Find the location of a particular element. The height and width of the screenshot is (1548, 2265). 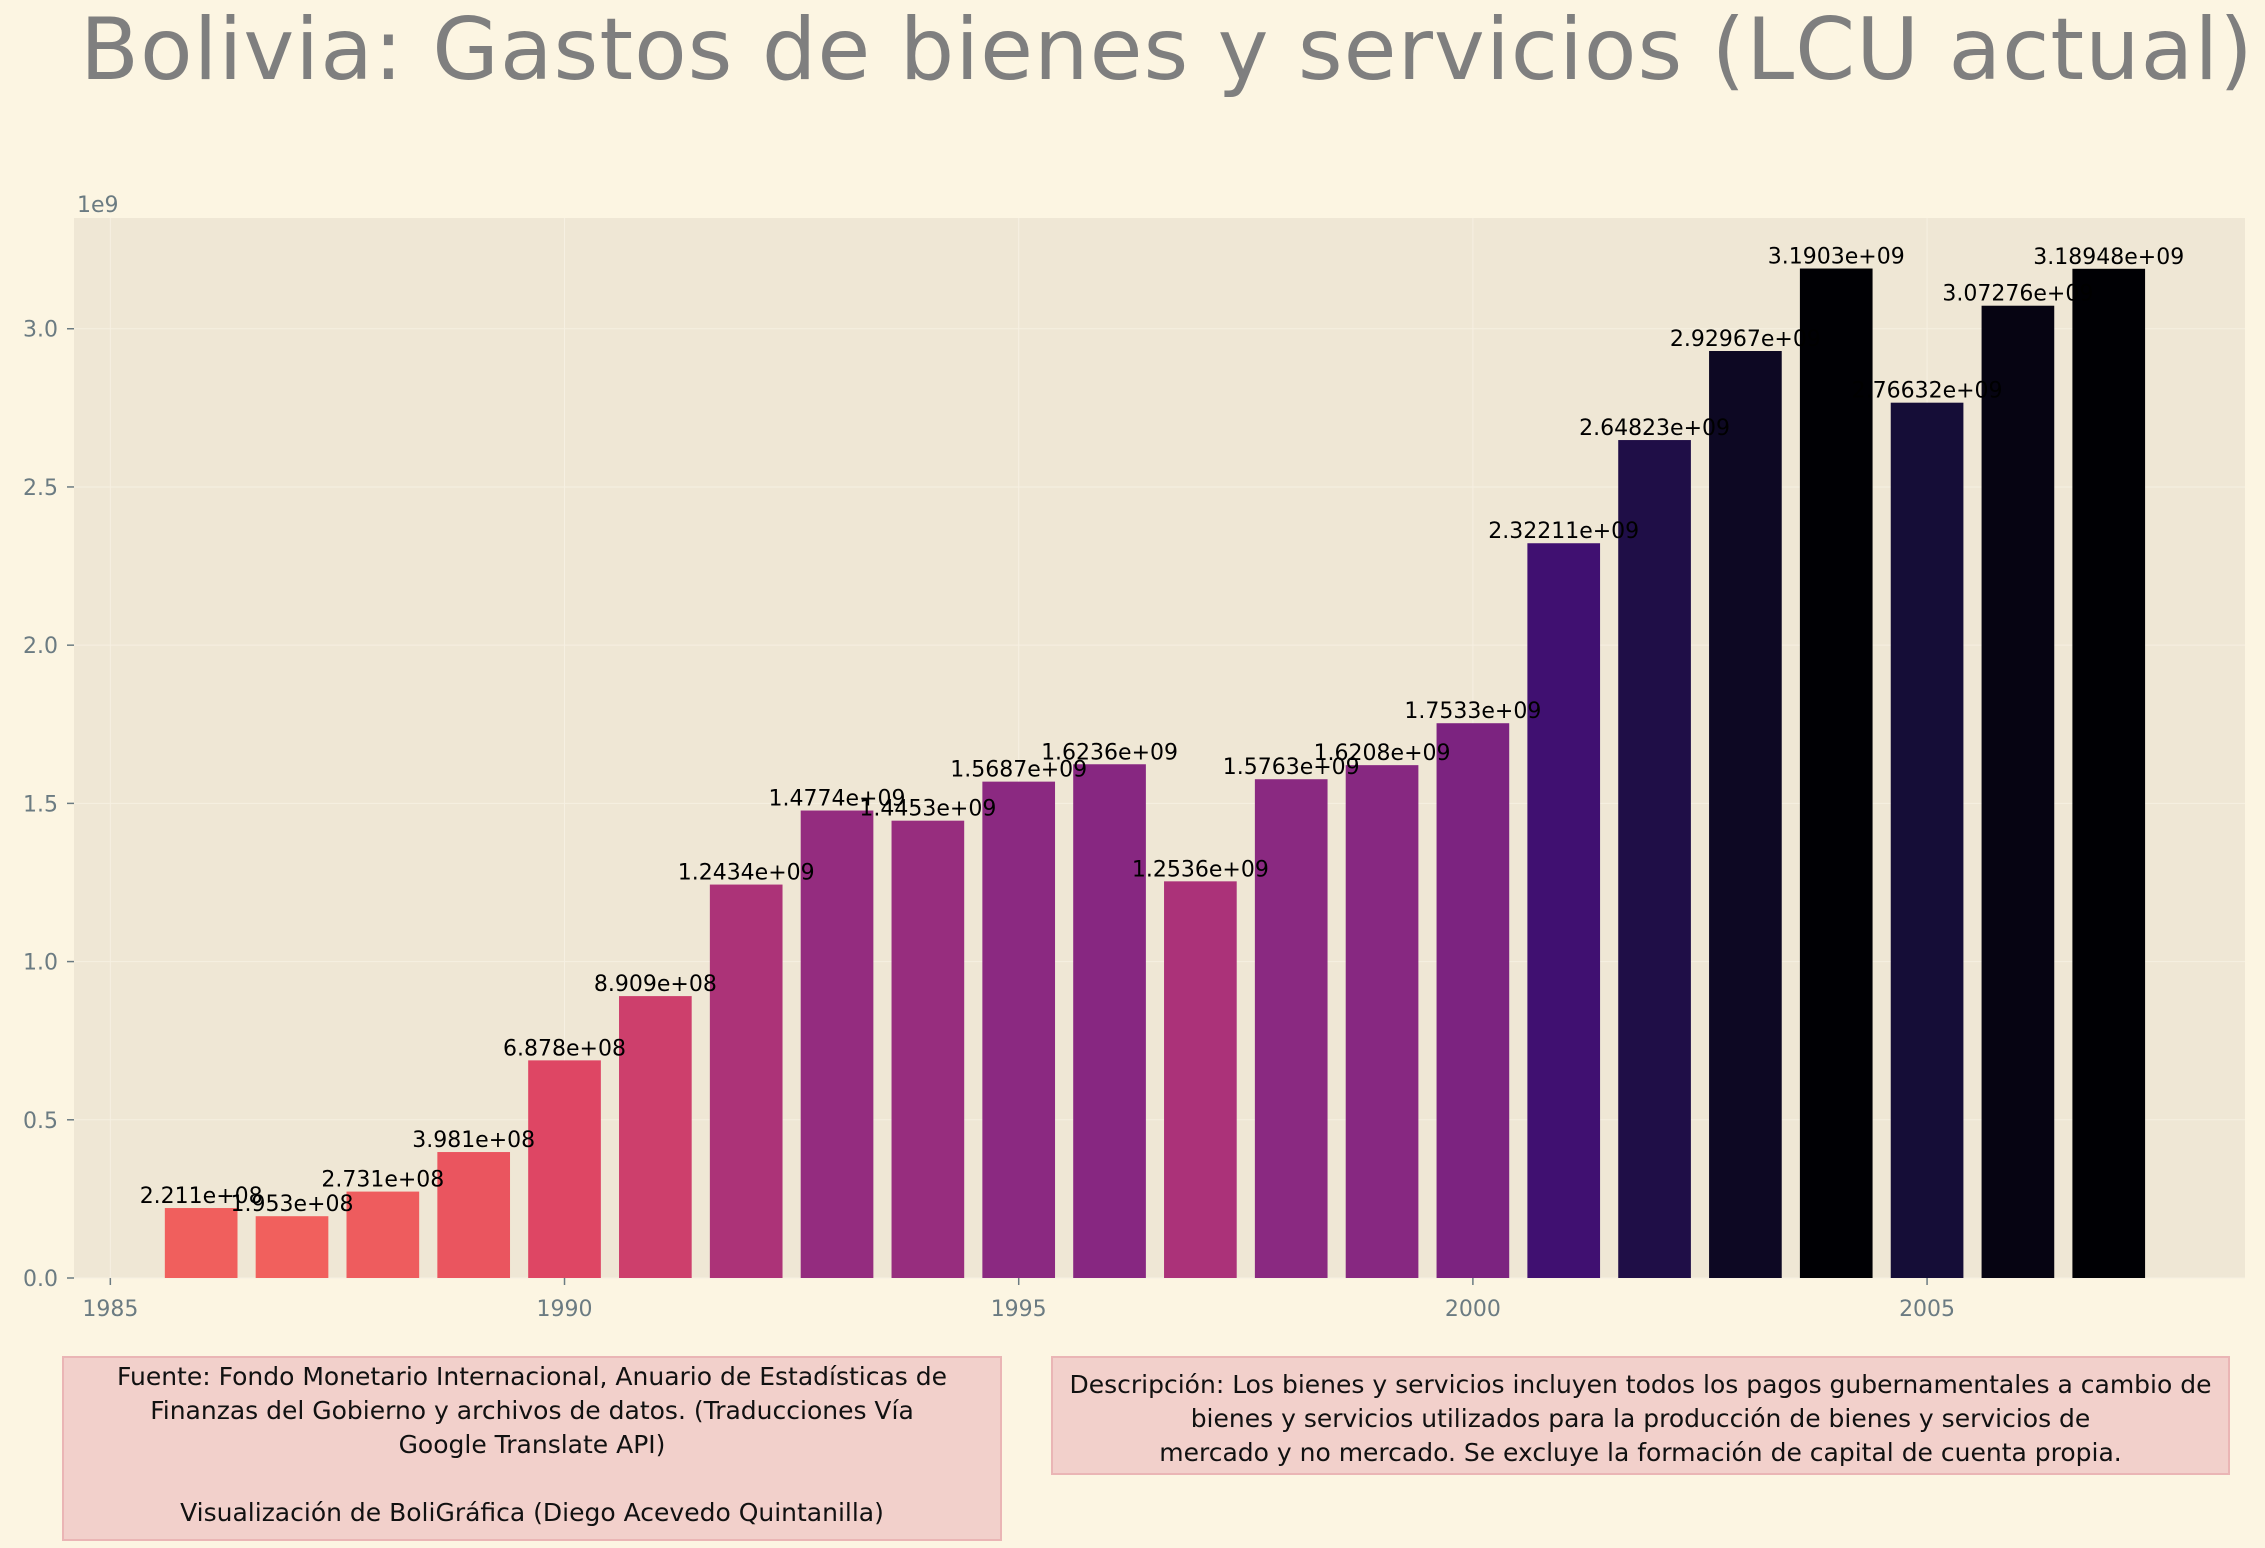

bar-data-label: 1.7533e+09 is located at coordinates (1472, 711).